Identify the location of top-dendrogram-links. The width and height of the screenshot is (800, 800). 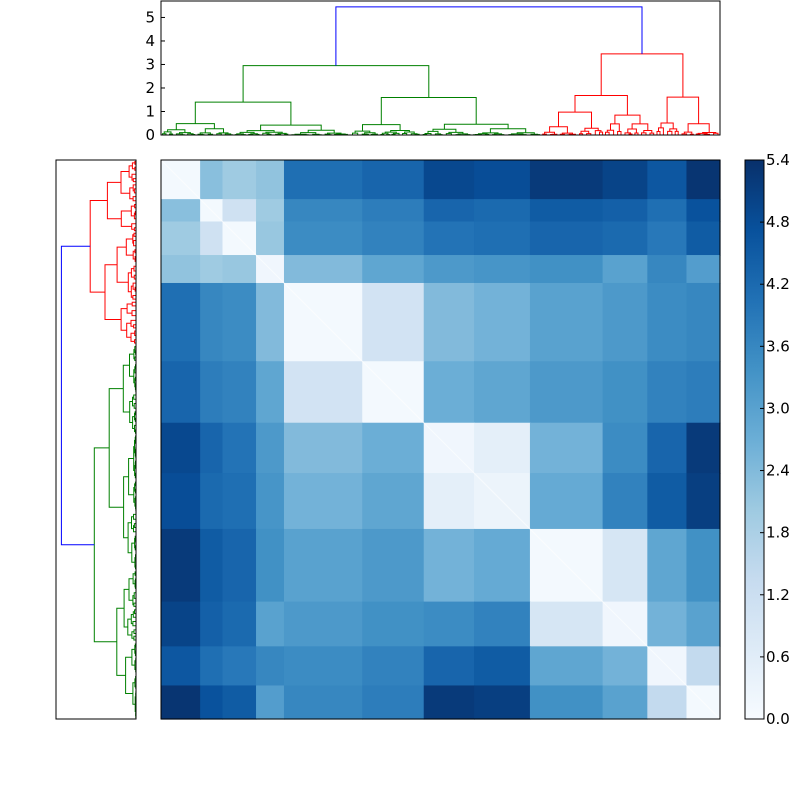
(440, 71).